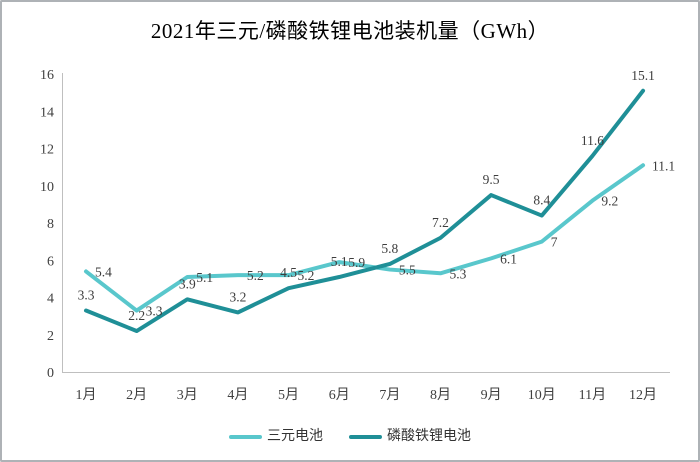 The width and height of the screenshot is (700, 462). I want to click on svg-text: 5.4, so click(103, 271).